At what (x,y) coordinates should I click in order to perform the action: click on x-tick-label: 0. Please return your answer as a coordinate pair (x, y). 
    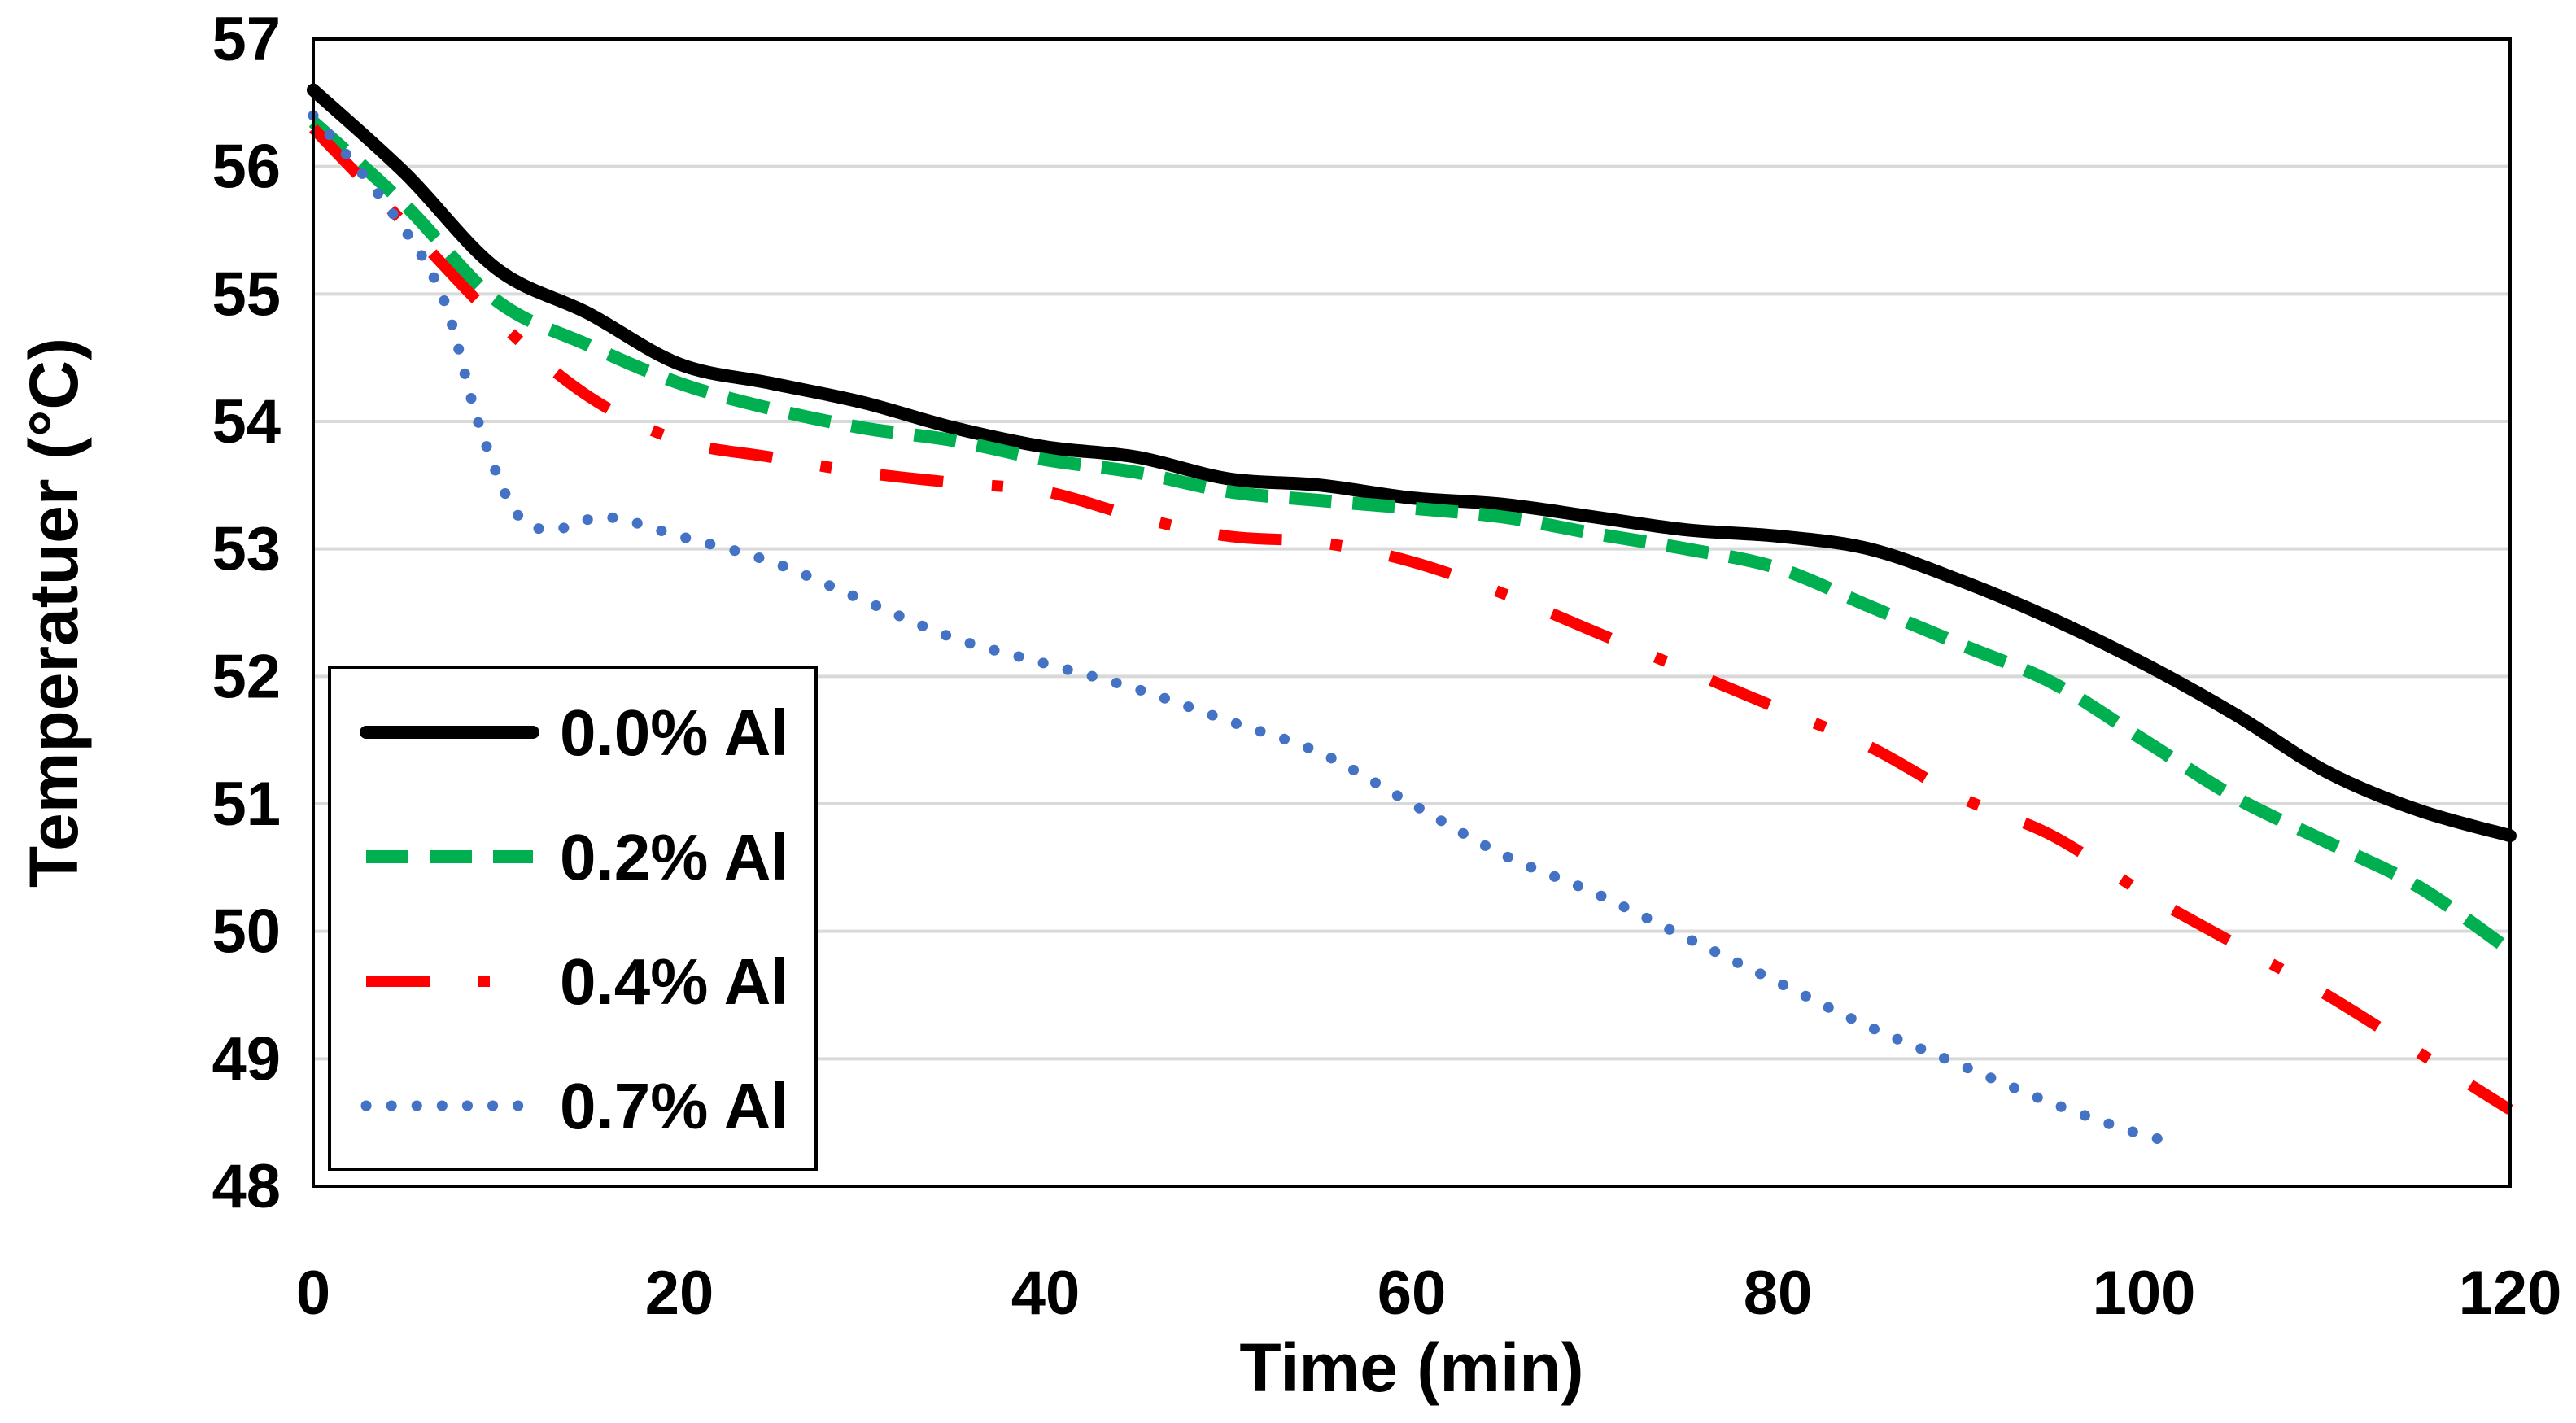
    Looking at the image, I should click on (313, 1293).